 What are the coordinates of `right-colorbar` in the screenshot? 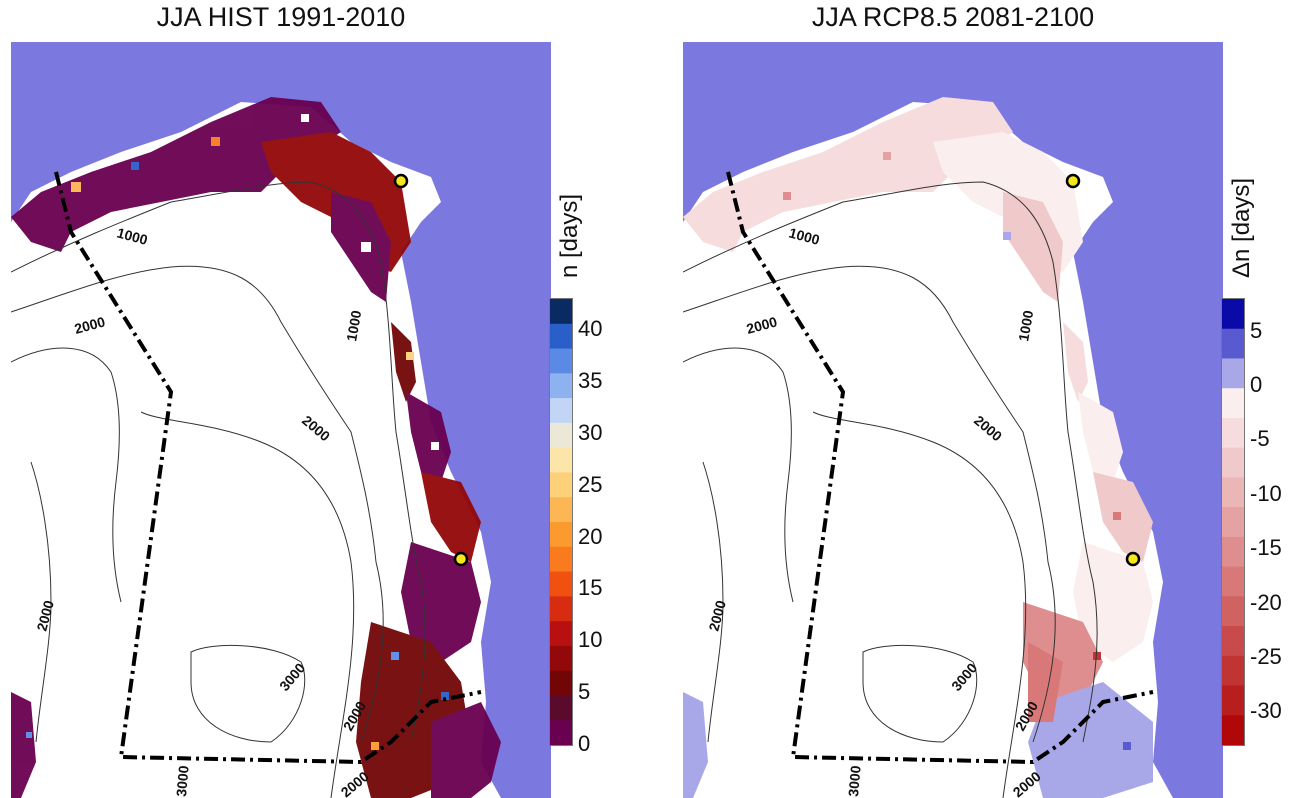 It's located at (1233, 522).